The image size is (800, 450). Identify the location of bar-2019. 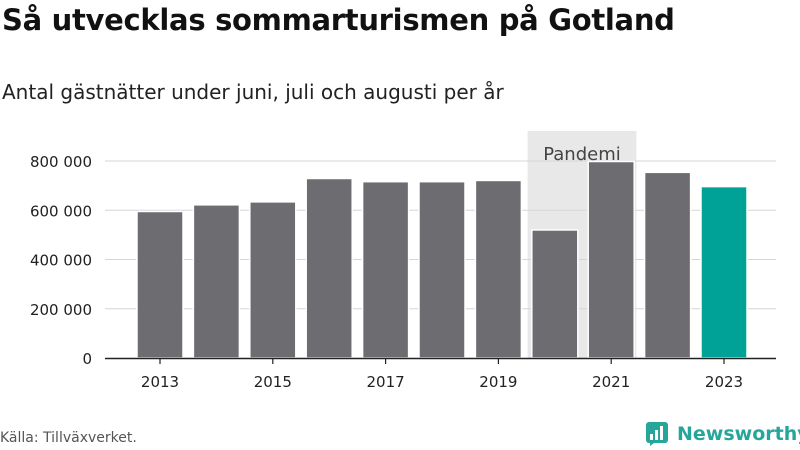
(498, 269).